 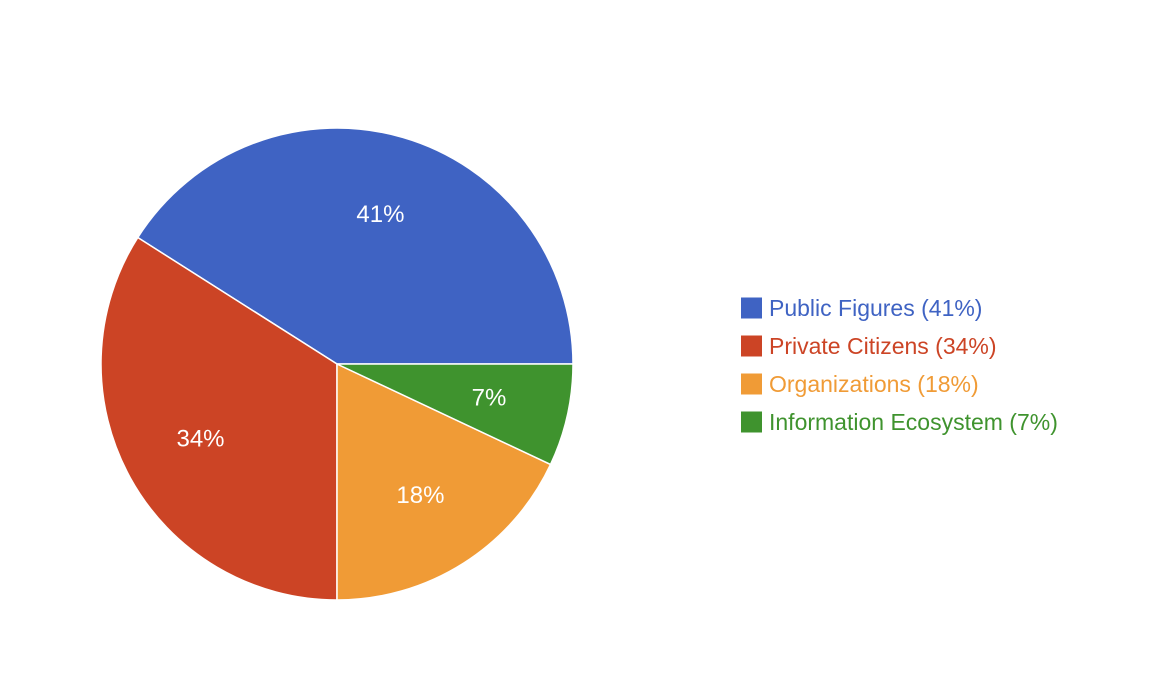 I want to click on legend-item-public-figures: Public Figures (41%), so click(x=861, y=308).